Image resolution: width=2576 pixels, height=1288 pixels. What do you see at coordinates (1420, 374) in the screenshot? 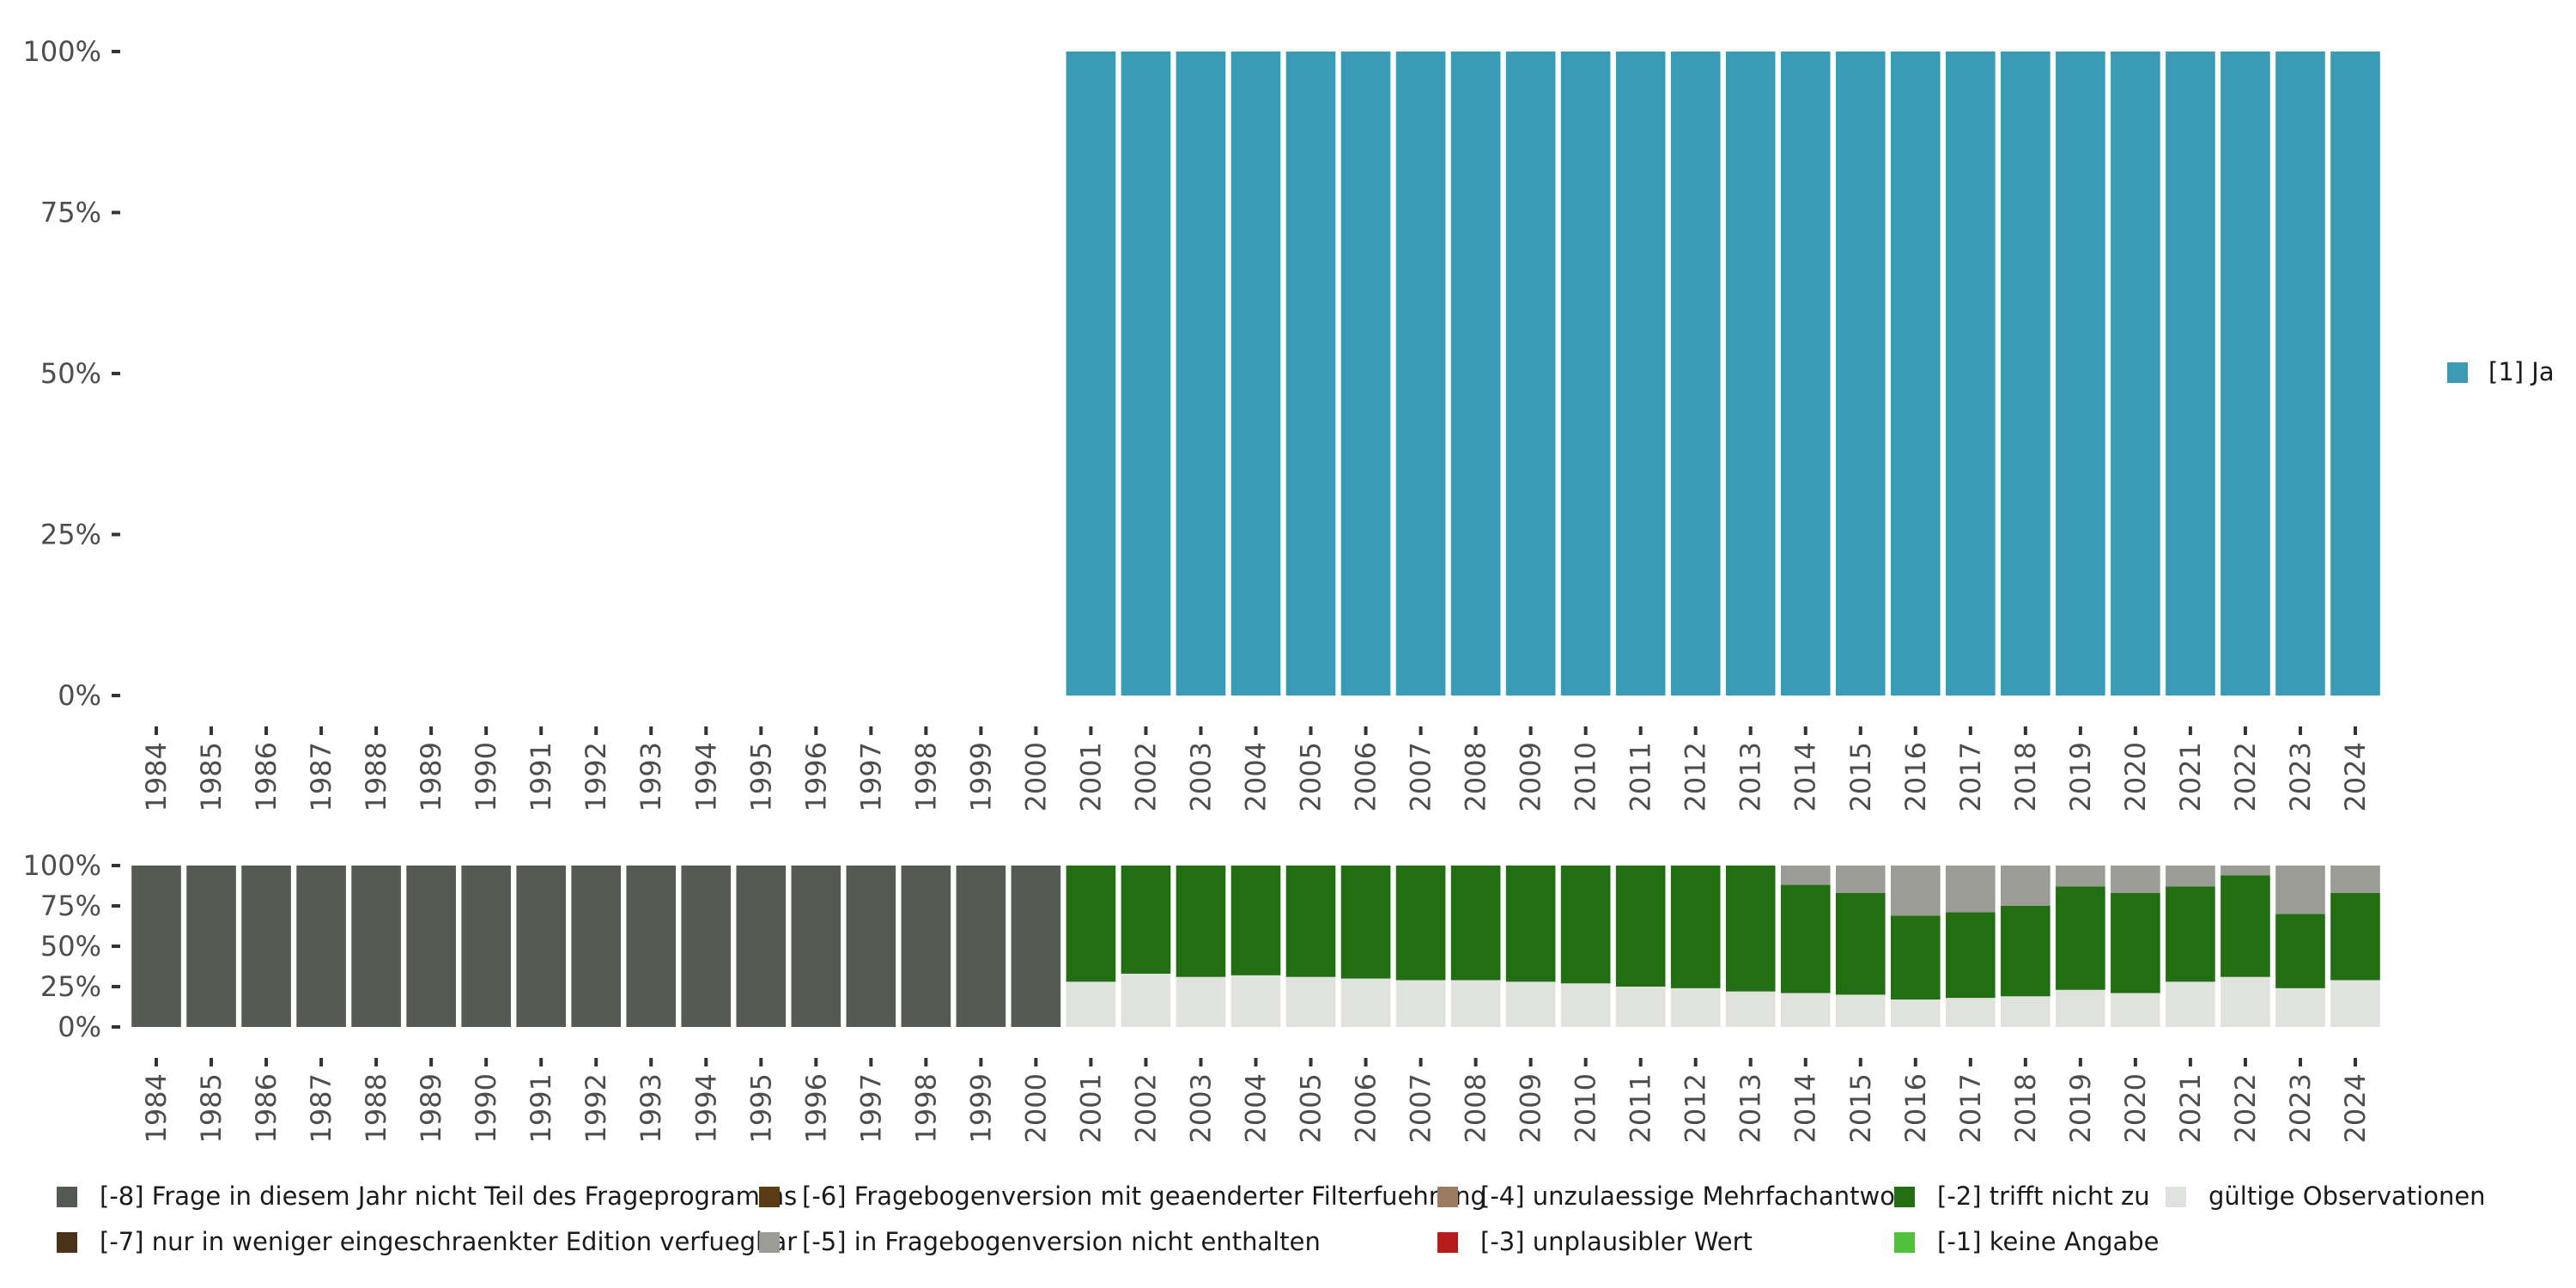
I see `top-bar-2007-1-ja` at bounding box center [1420, 374].